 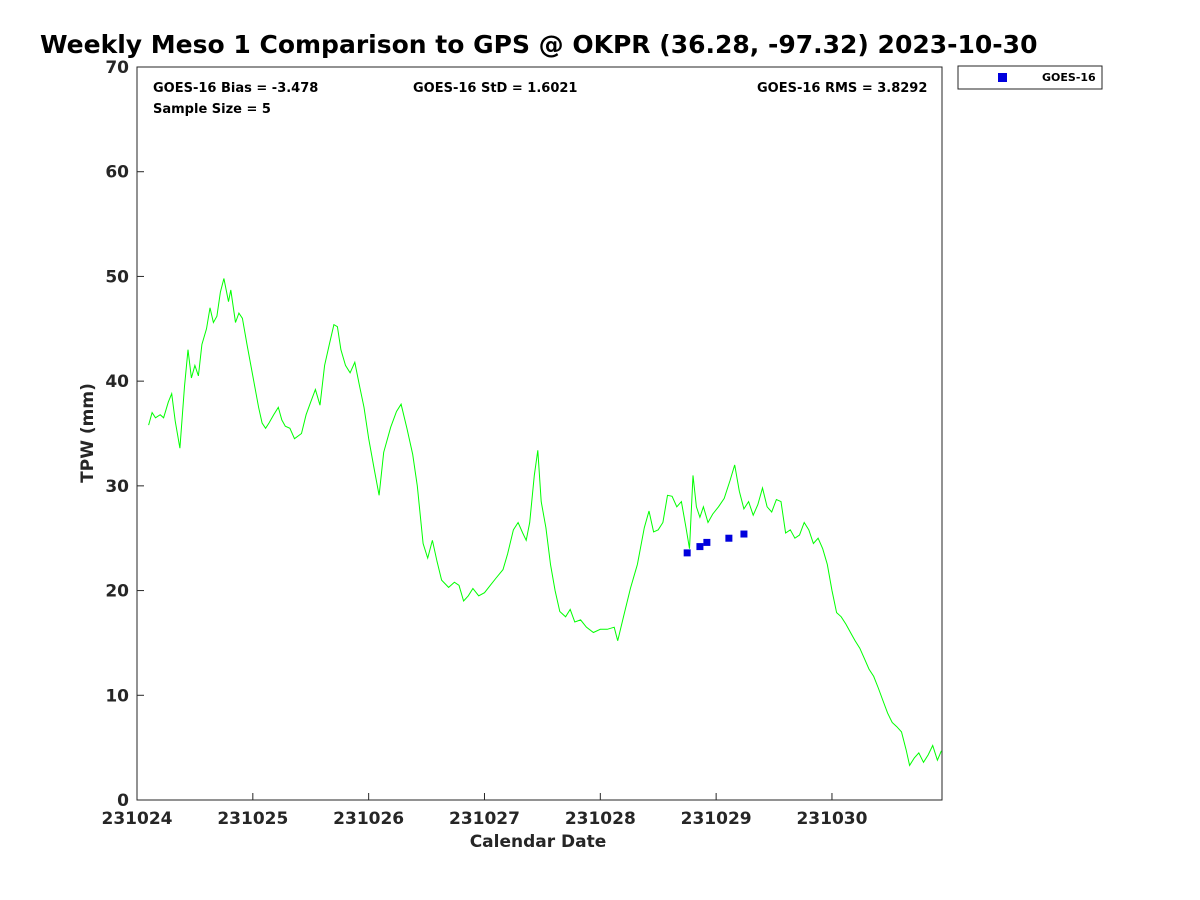 I want to click on x-tick-label: 231028, so click(x=600, y=819).